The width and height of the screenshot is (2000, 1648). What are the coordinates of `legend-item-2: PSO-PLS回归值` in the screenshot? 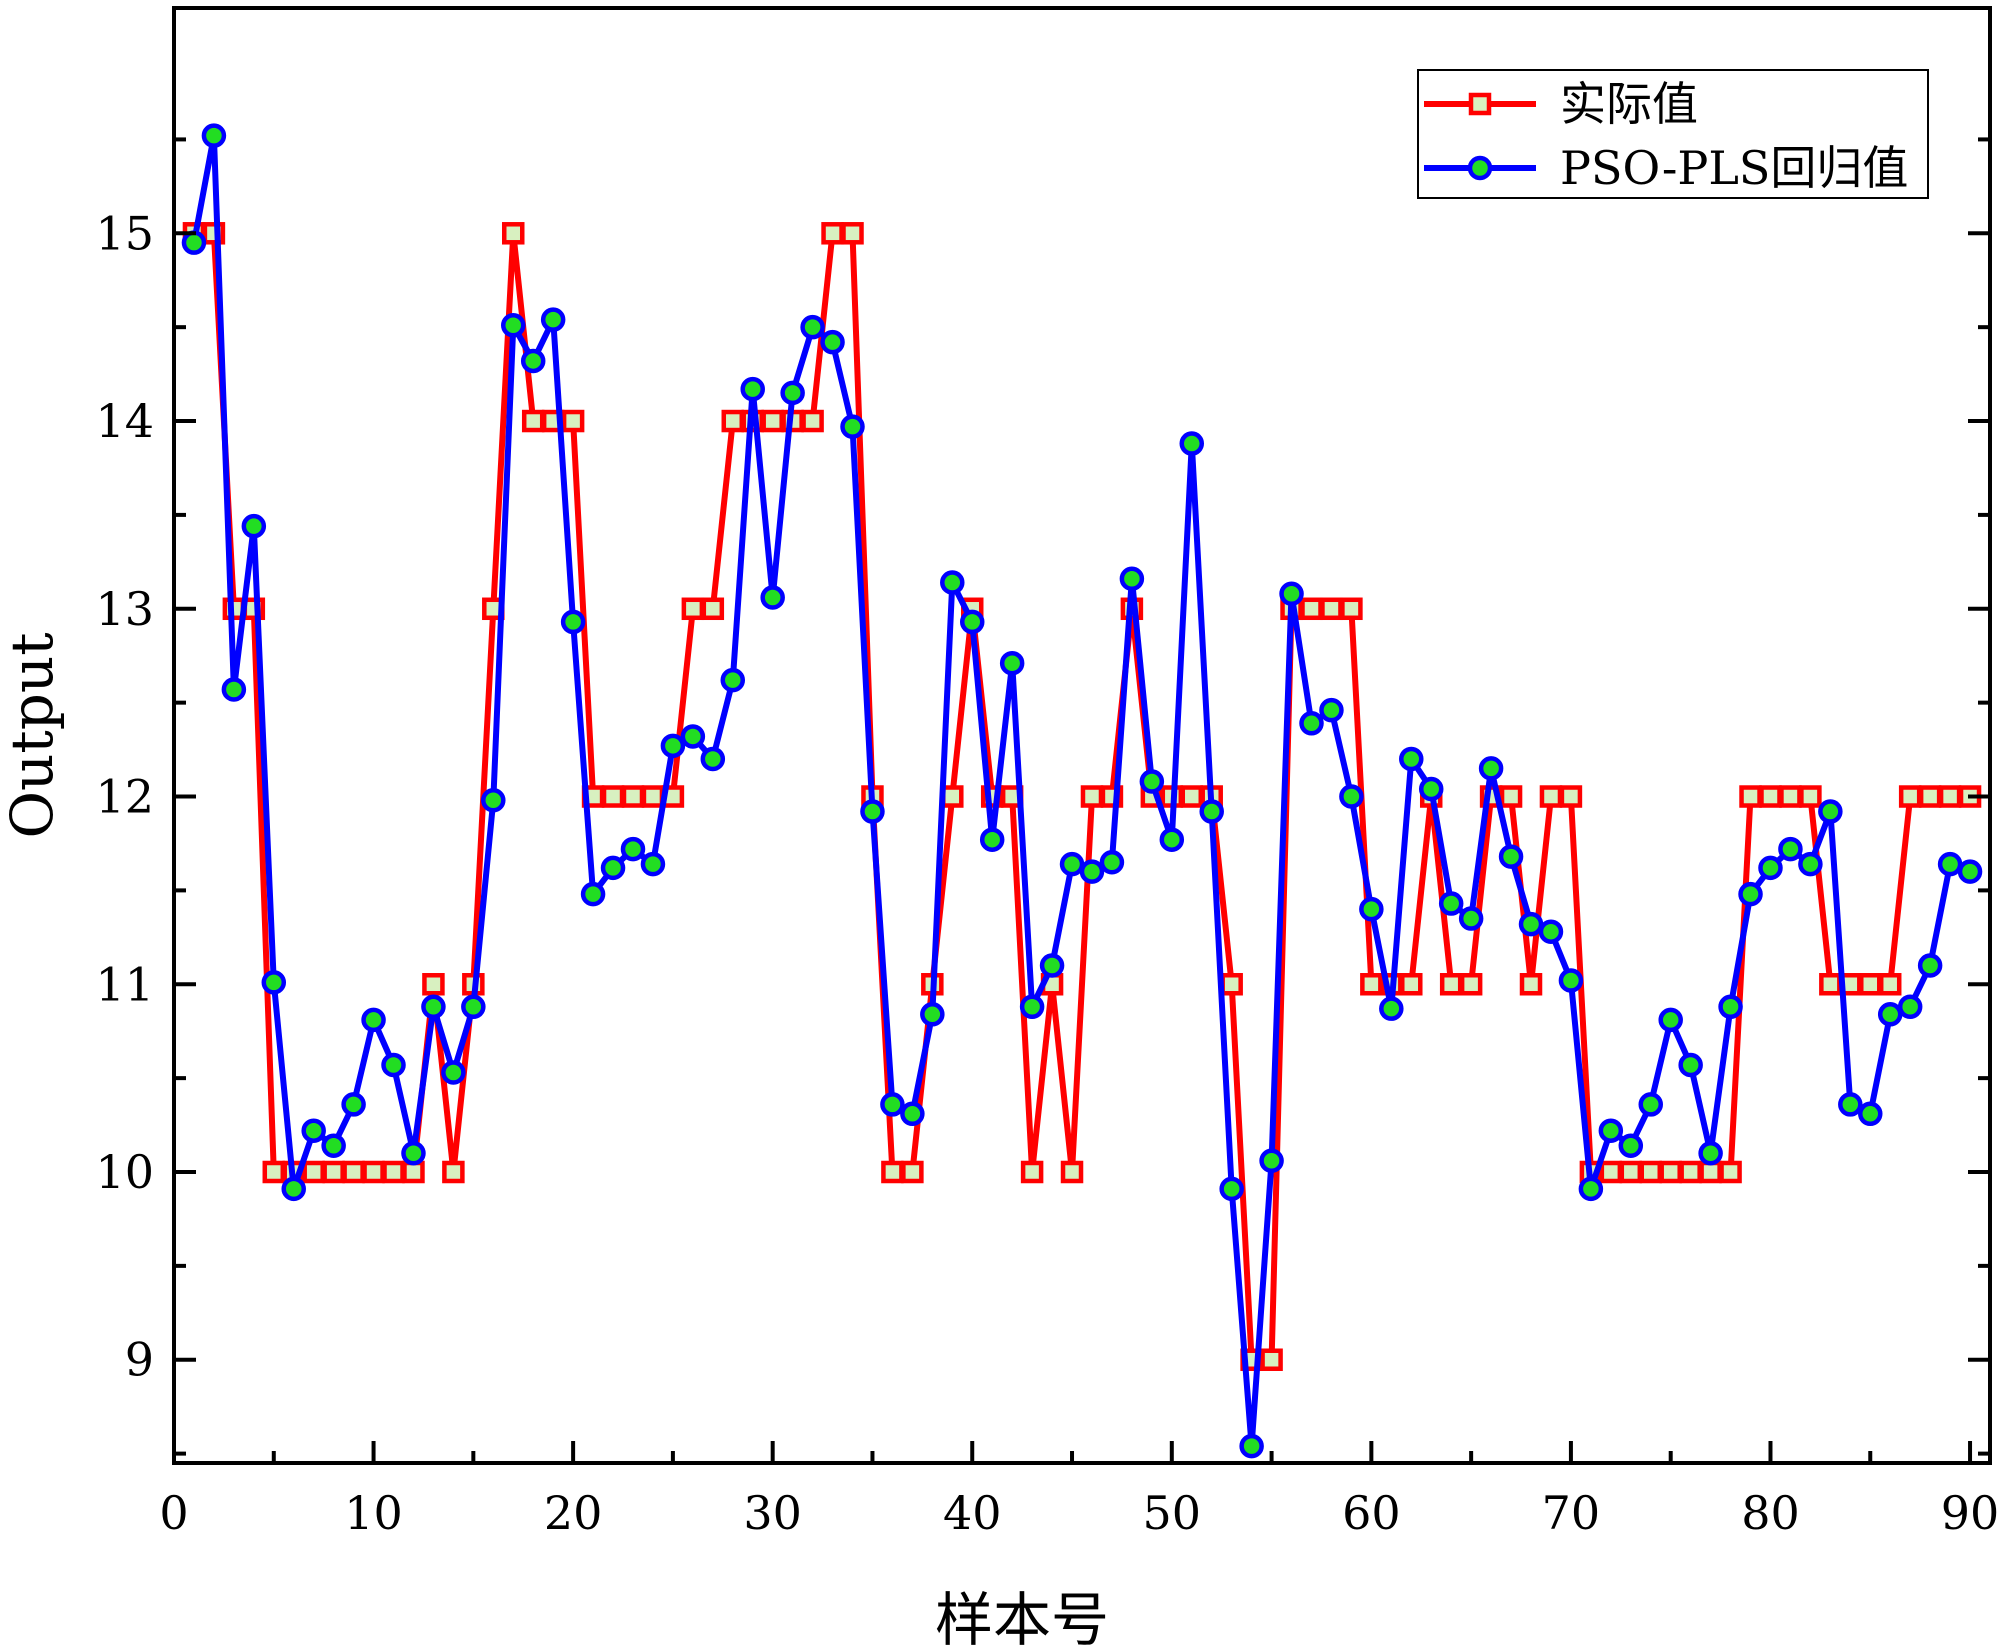 It's located at (1666, 168).